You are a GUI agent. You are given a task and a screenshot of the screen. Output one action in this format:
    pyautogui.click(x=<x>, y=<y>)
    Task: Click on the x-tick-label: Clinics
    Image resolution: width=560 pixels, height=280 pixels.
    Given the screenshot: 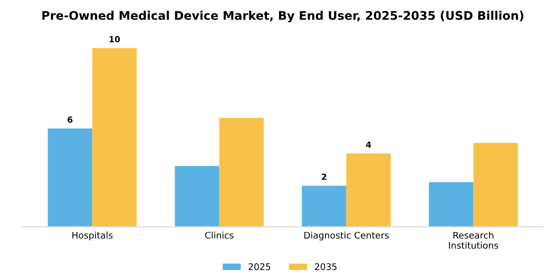 What is the action you would take?
    pyautogui.click(x=219, y=235)
    